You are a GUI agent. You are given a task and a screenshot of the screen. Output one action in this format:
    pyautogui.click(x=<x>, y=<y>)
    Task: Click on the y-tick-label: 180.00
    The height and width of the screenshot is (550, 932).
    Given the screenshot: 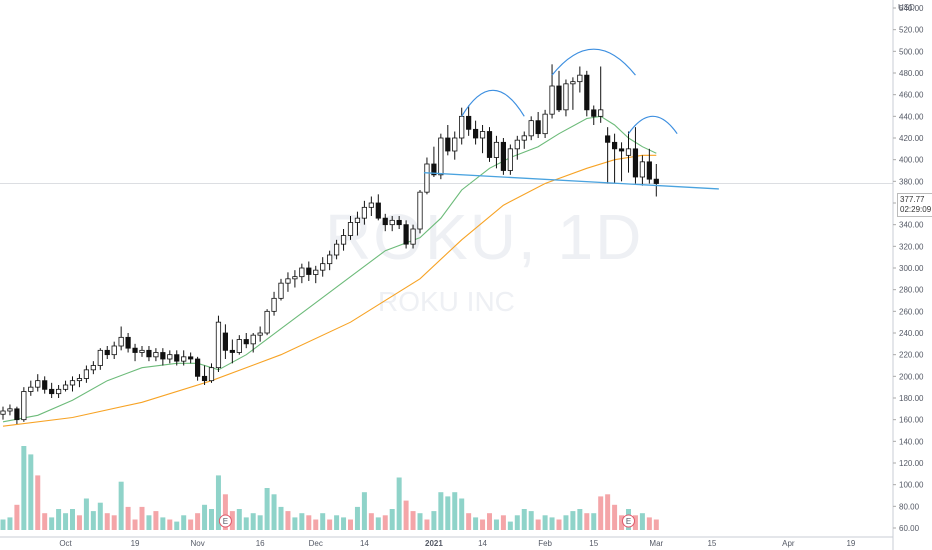 What is the action you would take?
    pyautogui.click(x=911, y=398)
    